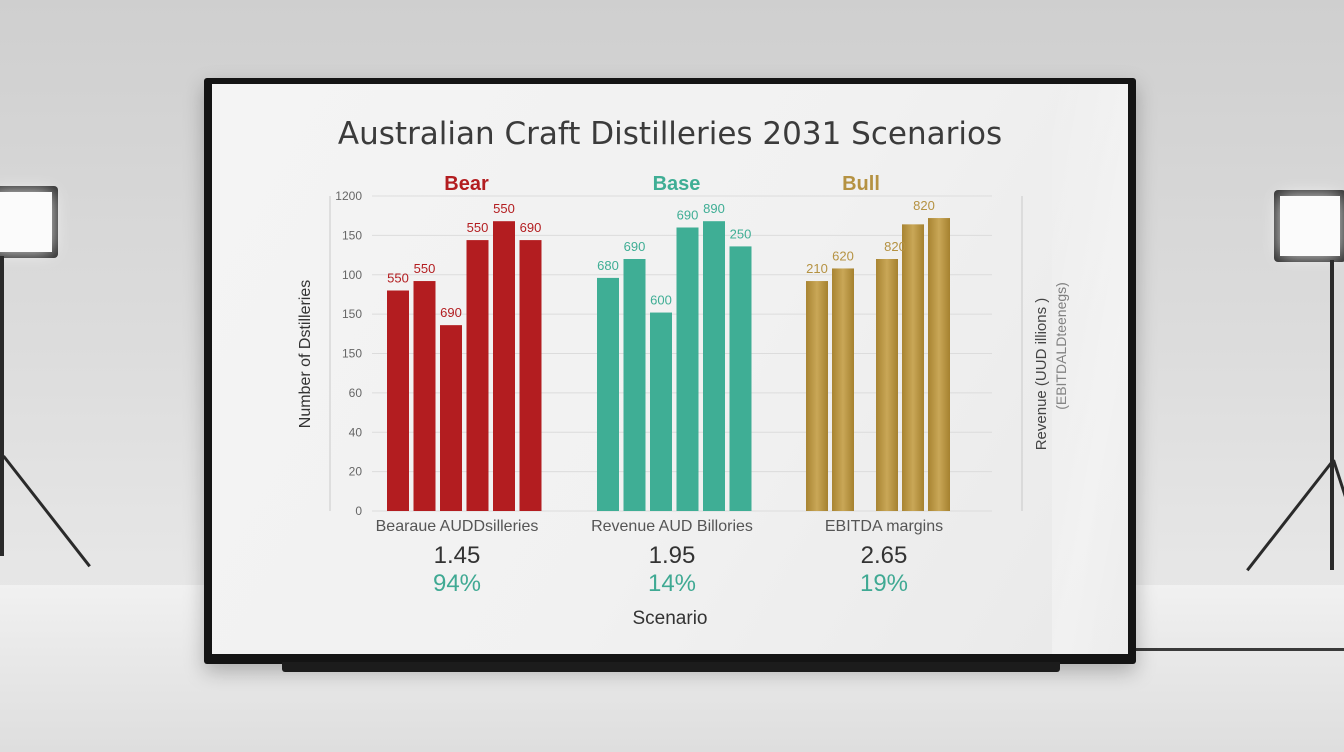 This screenshot has width=1344, height=752. What do you see at coordinates (661, 300) in the screenshot?
I see `bar-value-label: 600` at bounding box center [661, 300].